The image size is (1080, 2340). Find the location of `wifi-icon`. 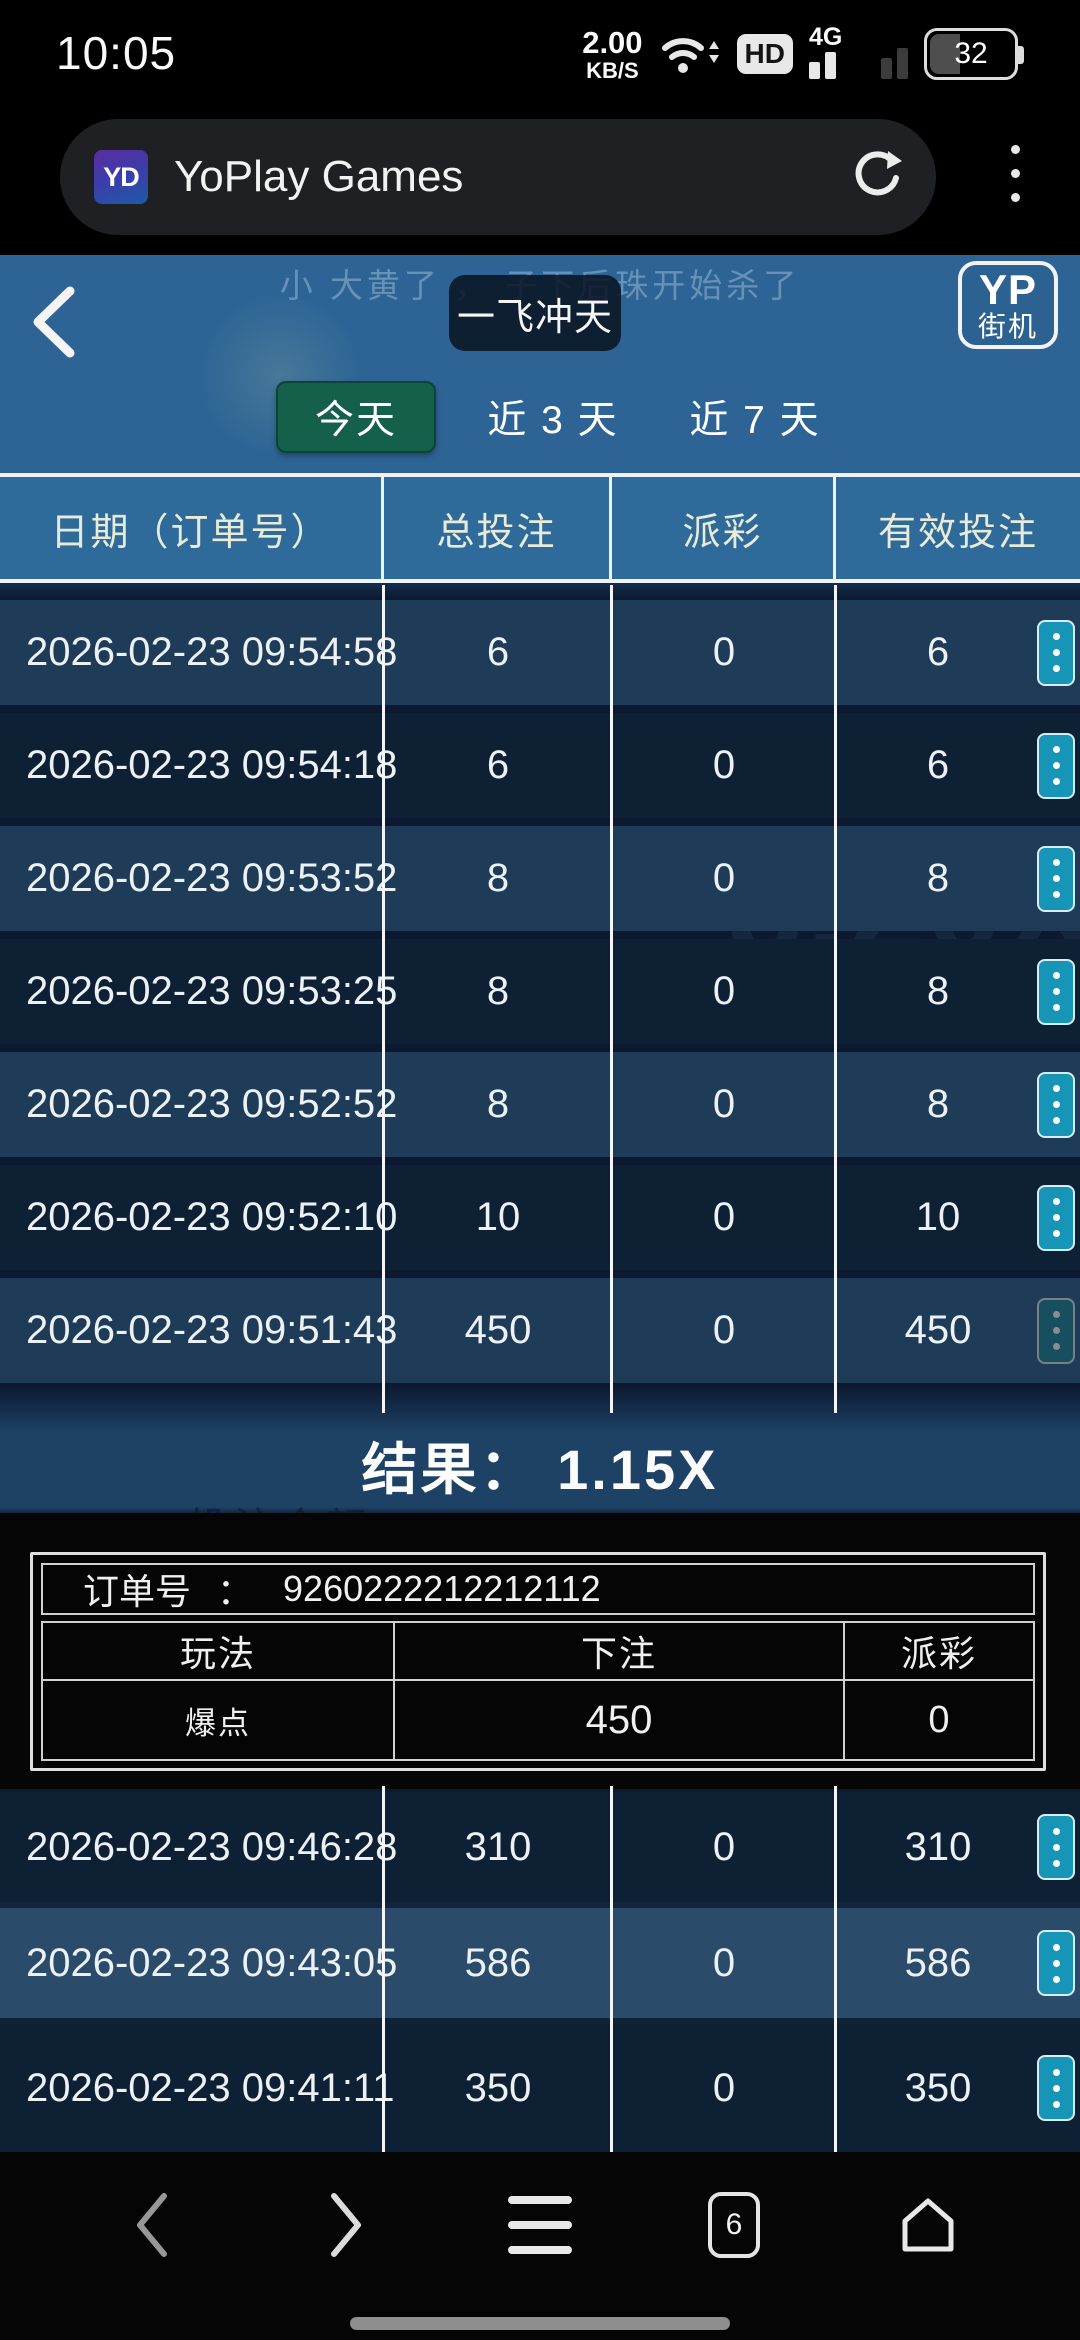

wifi-icon is located at coordinates (690, 55).